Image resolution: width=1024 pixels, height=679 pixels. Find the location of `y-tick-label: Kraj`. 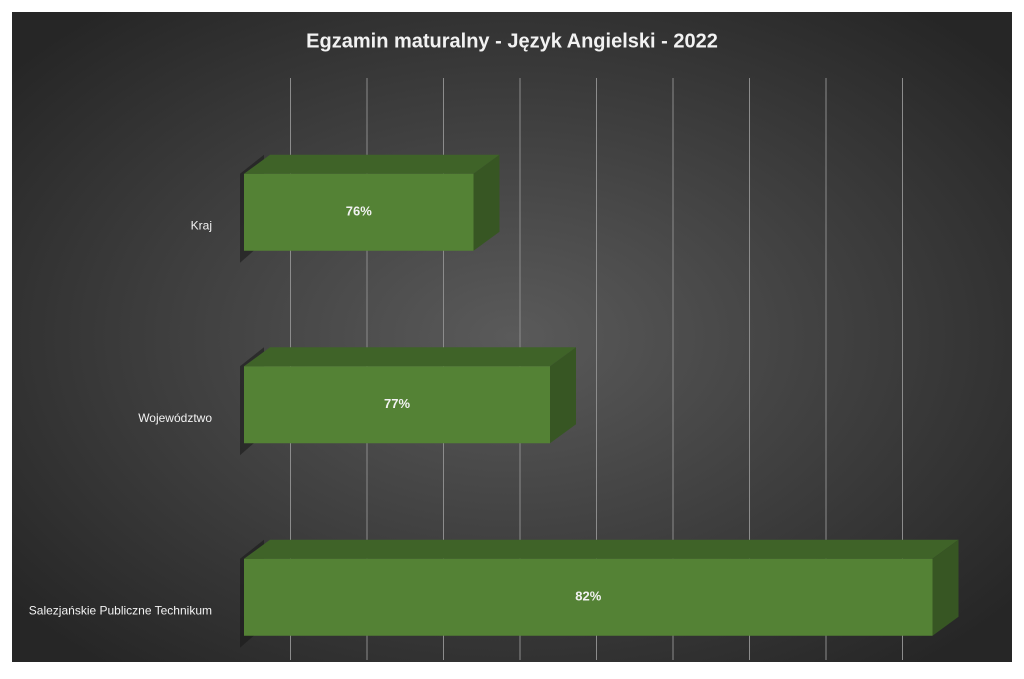

y-tick-label: Kraj is located at coordinates (201, 225).